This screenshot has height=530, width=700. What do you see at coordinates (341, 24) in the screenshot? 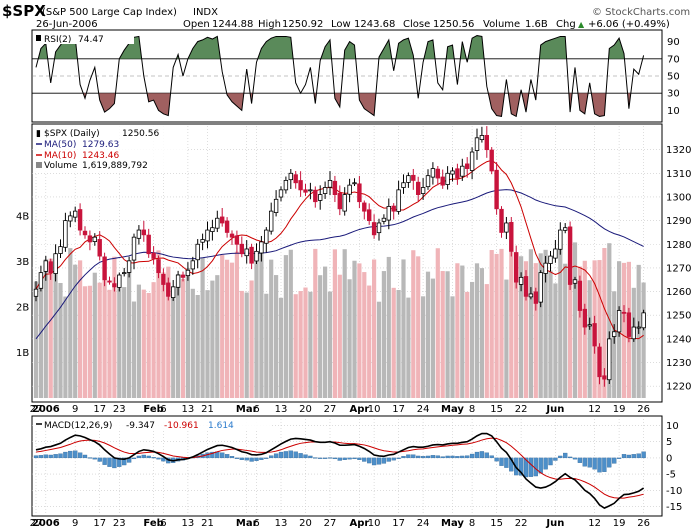
I see `low-label: Low` at bounding box center [341, 24].